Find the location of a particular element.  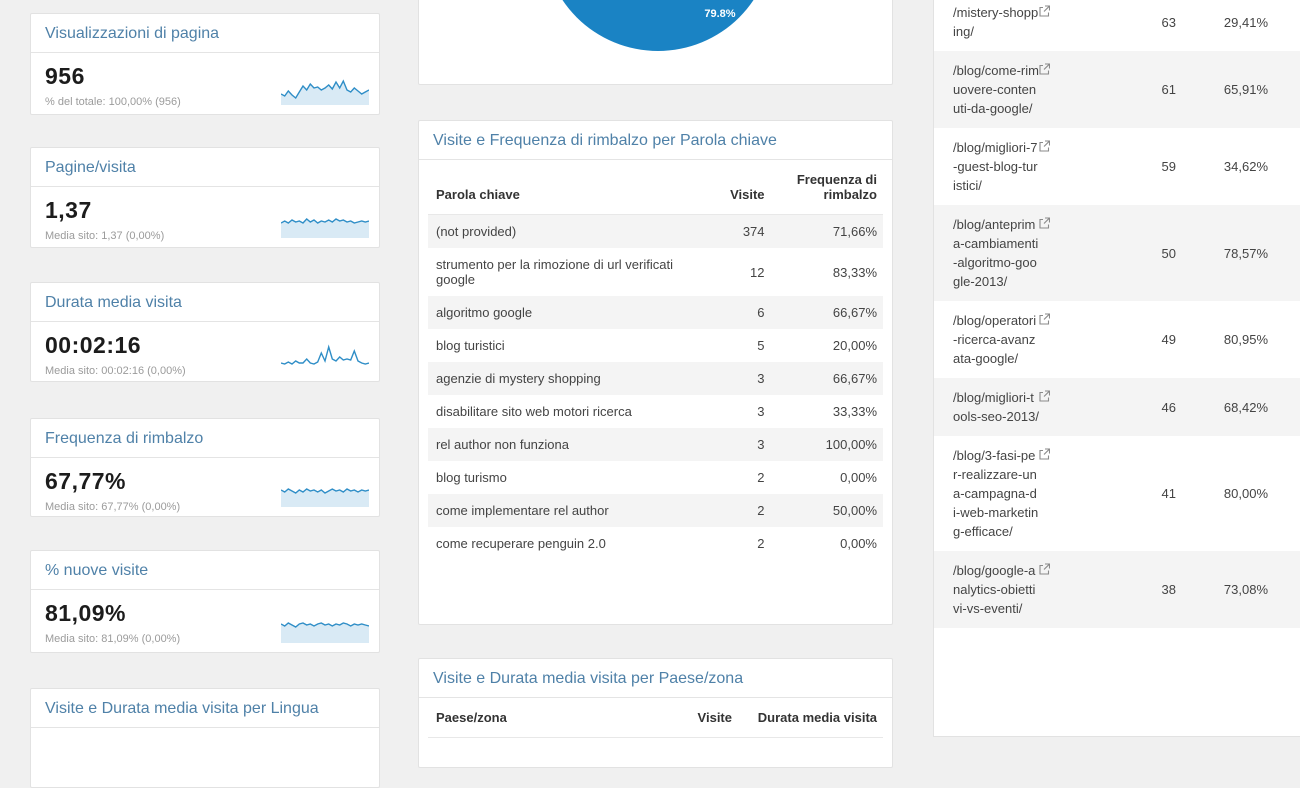

page-url-cell: /blog/migliori-tools-seo-2013/ is located at coordinates (1001, 407).